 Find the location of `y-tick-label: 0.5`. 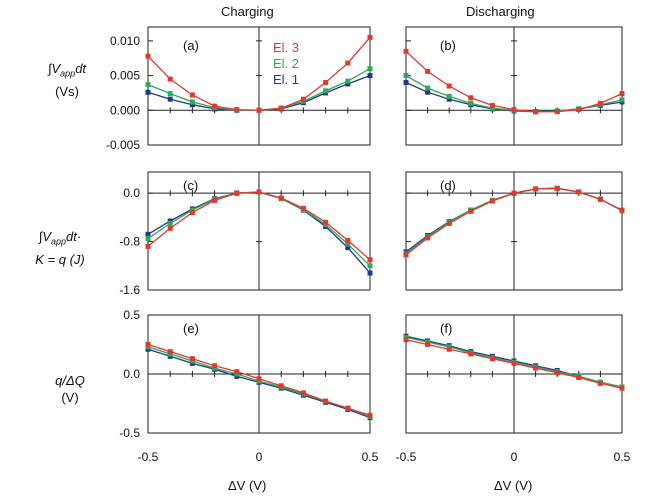

y-tick-label: 0.5 is located at coordinates (131, 315).